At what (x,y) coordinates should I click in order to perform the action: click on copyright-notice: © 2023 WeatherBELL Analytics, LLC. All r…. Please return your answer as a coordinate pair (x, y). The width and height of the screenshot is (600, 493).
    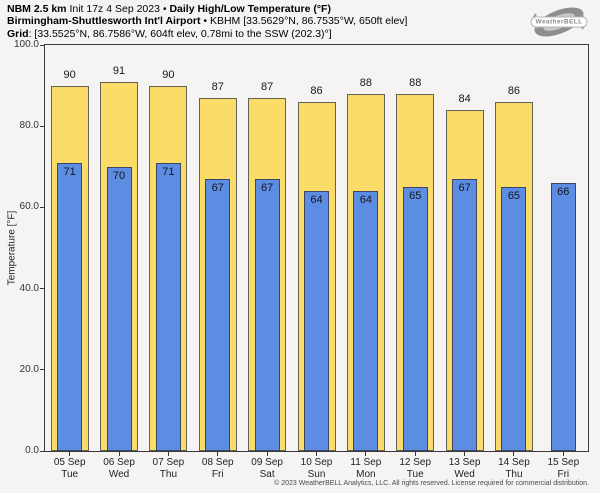
    Looking at the image, I should click on (431, 483).